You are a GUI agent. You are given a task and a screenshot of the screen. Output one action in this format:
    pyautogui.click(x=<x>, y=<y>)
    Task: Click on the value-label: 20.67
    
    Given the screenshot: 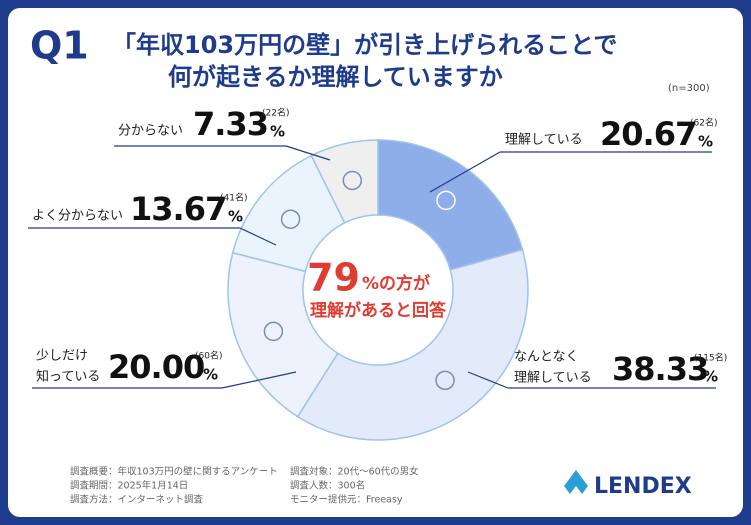 What is the action you would take?
    pyautogui.click(x=648, y=134)
    